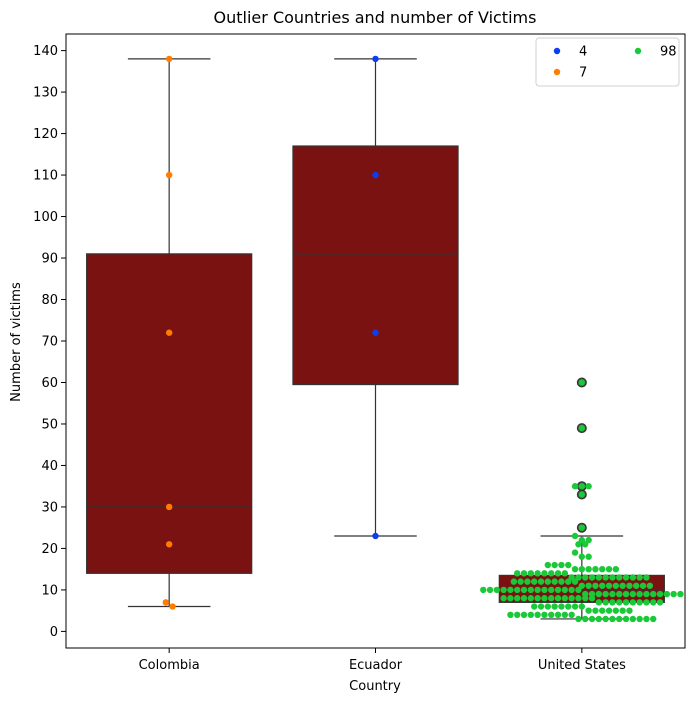 Image resolution: width=695 pixels, height=701 pixels. Describe the element at coordinates (375, 686) in the screenshot. I see `x-axis-label: Country` at that location.